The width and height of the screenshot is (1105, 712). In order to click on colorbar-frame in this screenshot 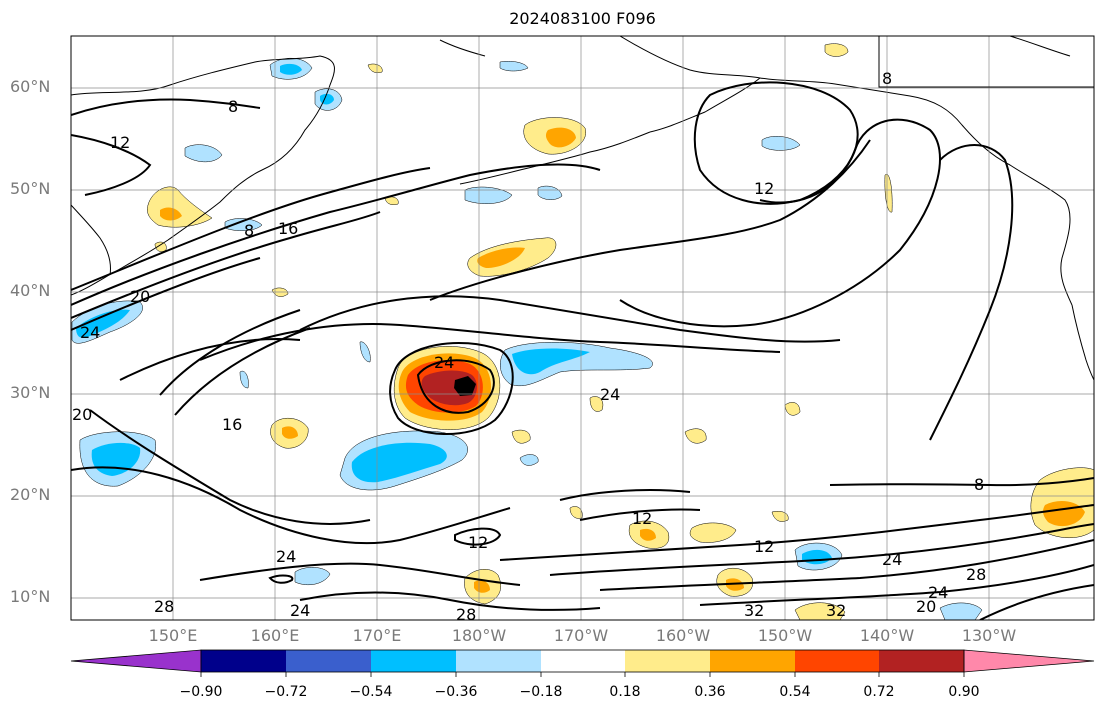, I will do `click(582, 661)`.